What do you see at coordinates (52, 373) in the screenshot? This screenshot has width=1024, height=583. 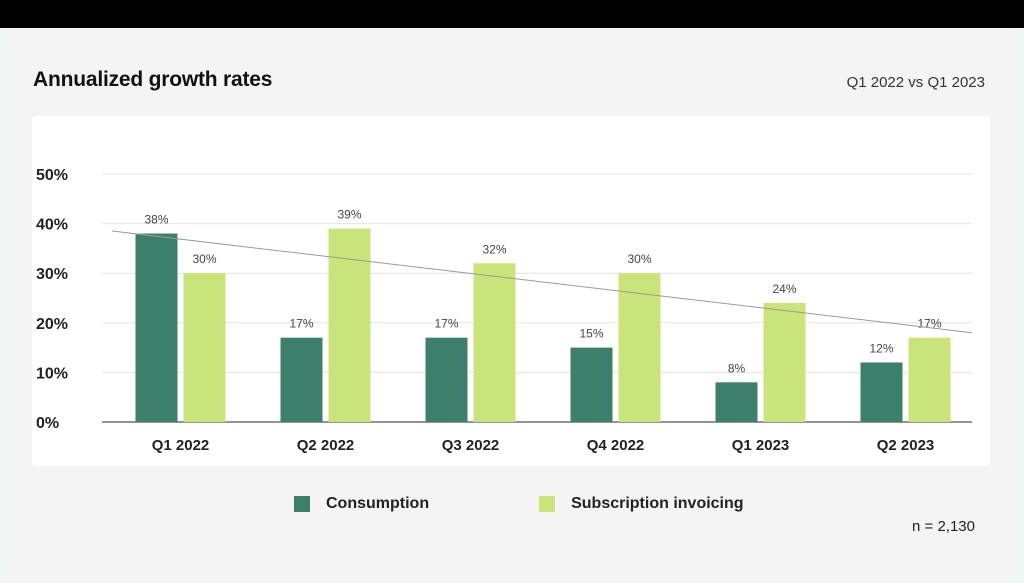 I see `y-tick-label-10: 10%` at bounding box center [52, 373].